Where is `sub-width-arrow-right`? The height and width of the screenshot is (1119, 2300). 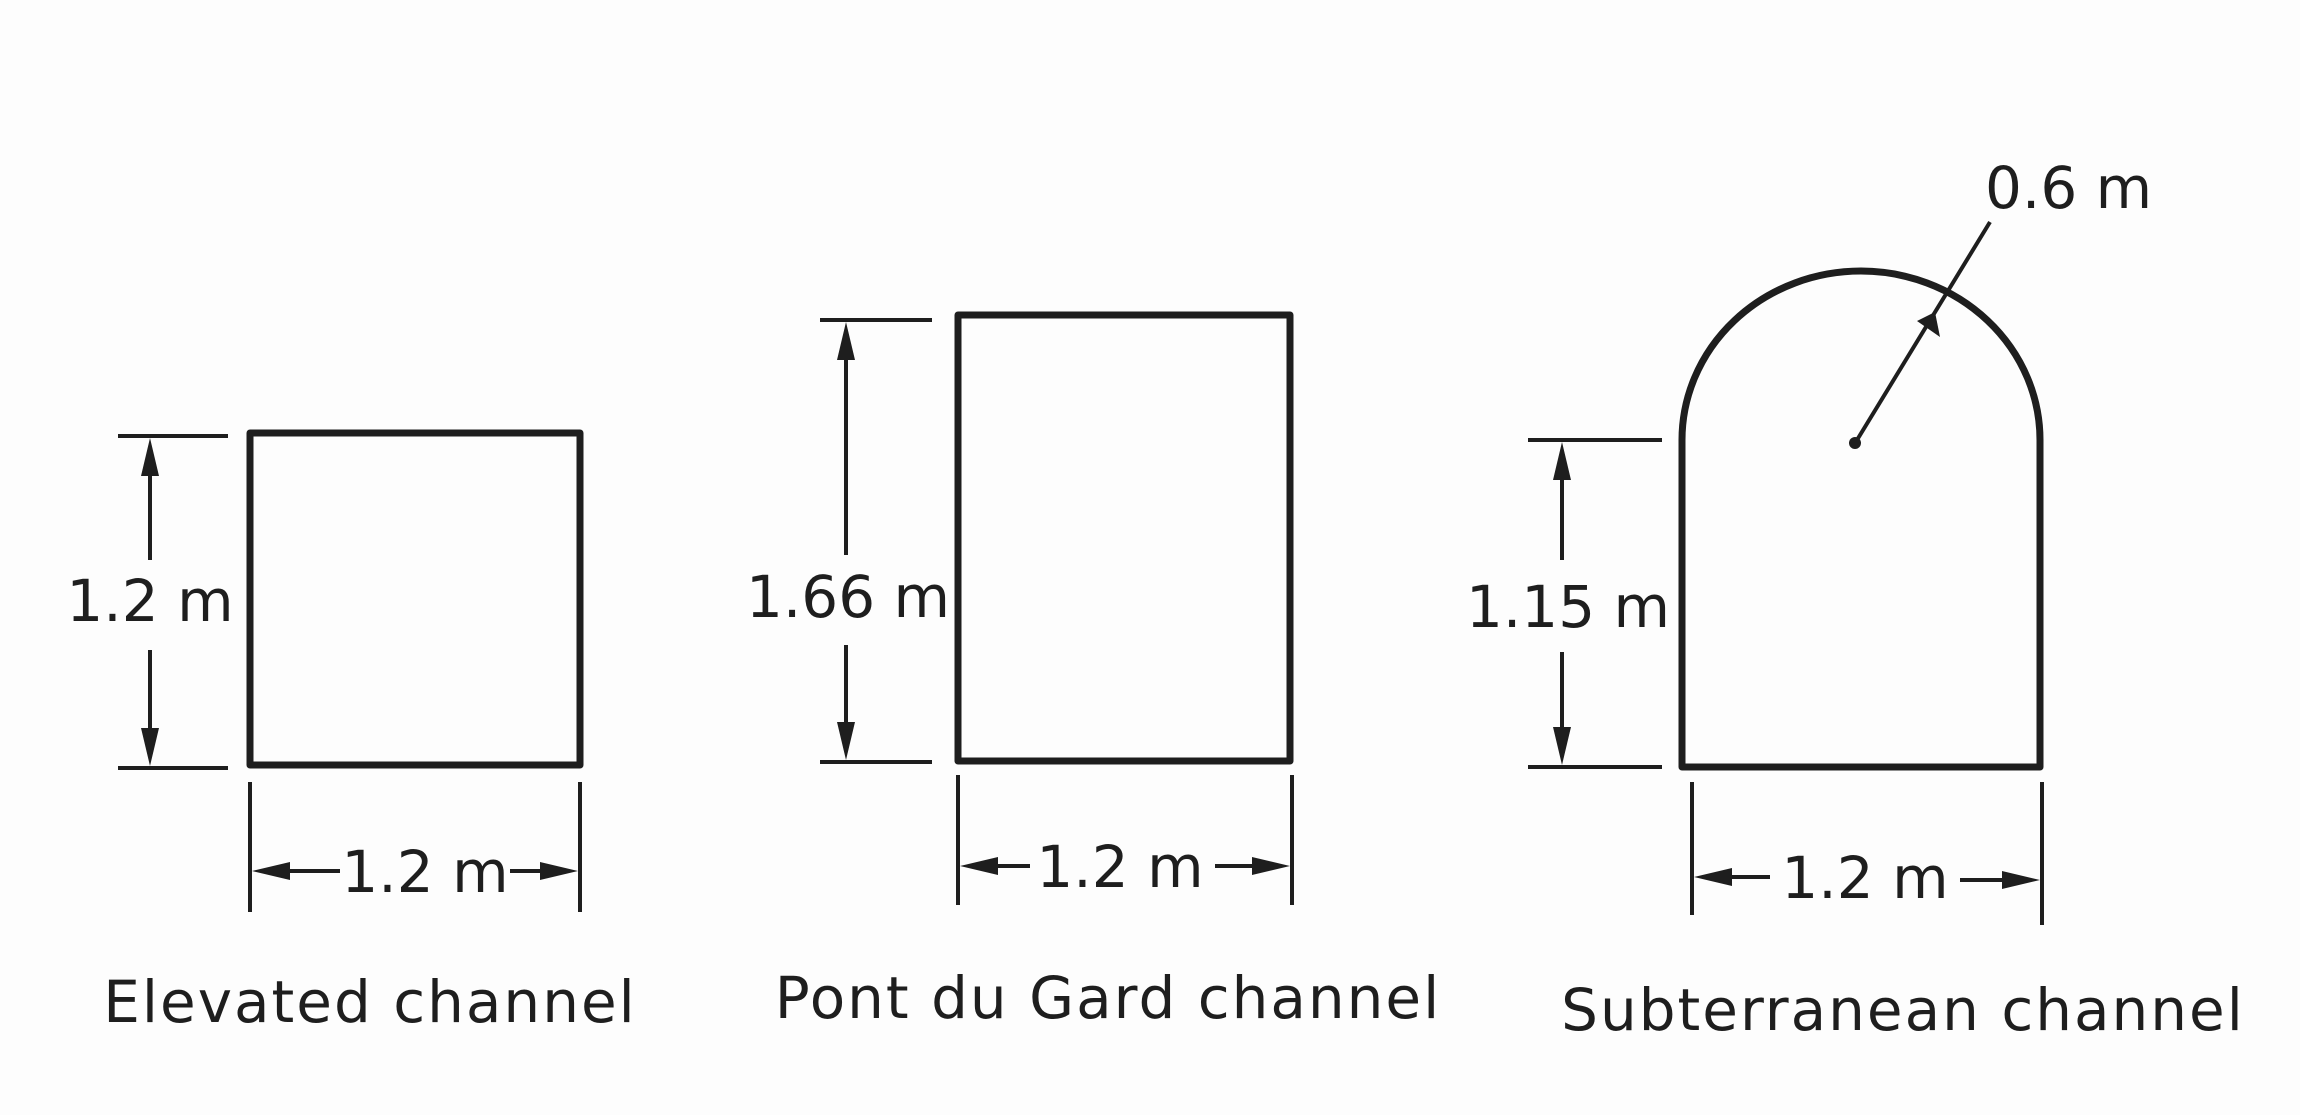
sub-width-arrow-right is located at coordinates (2021, 880).